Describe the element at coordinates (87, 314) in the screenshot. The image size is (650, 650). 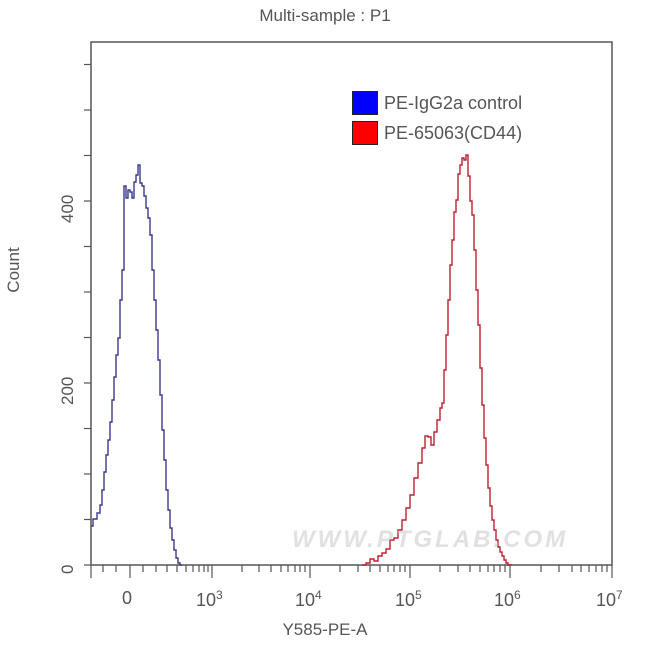
I see `y-axis-ticks` at that location.